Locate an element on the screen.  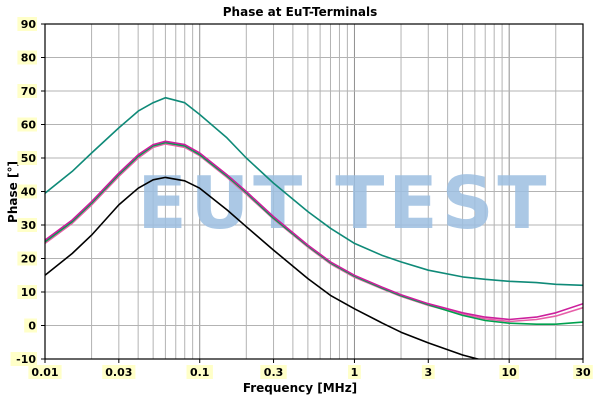
y-tick-label: 0 is located at coordinates (32, 326).